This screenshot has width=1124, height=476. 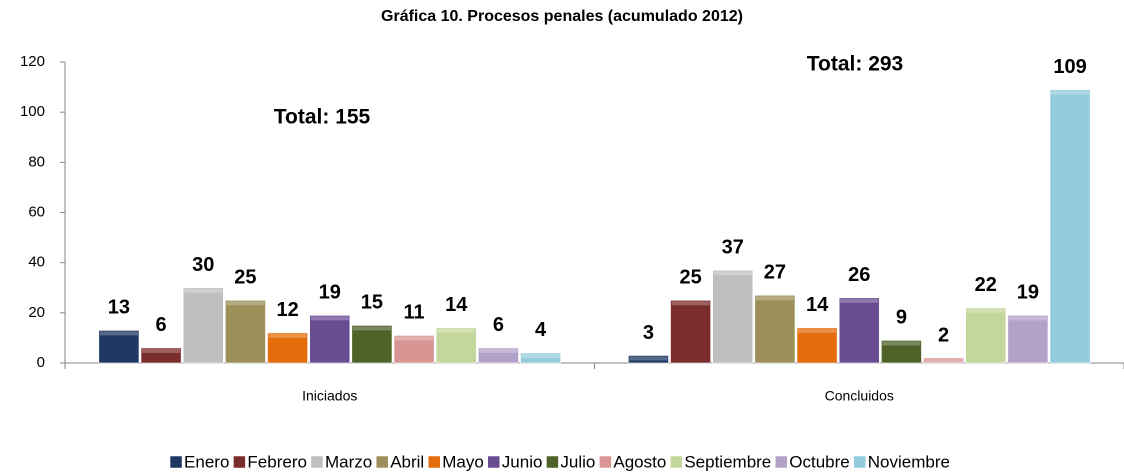 What do you see at coordinates (322, 117) in the screenshot?
I see `annotation: Total: 155` at bounding box center [322, 117].